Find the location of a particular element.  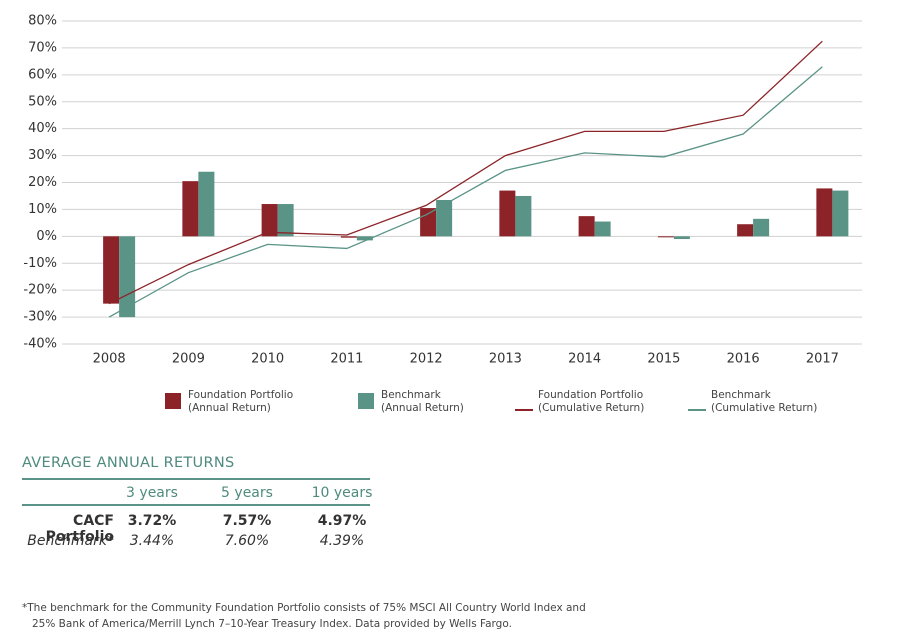

cell: 4.97% is located at coordinates (342, 521).